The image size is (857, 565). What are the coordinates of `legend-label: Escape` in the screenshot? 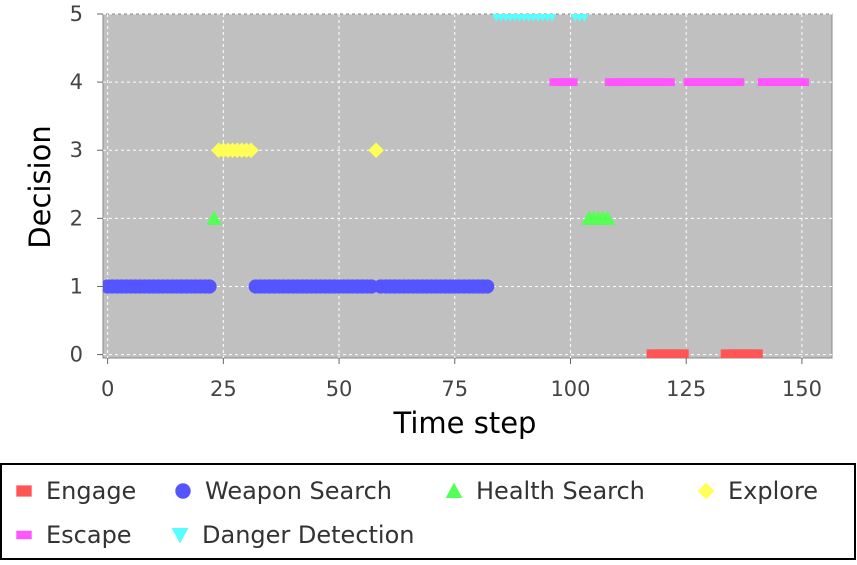 It's located at (89, 535).